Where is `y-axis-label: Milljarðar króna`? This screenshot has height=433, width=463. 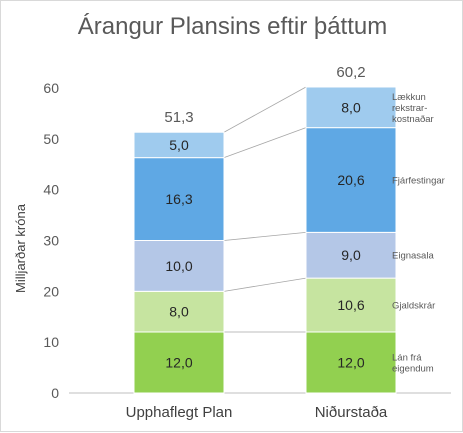
y-axis-label: Milljarðar króna is located at coordinates (20, 248).